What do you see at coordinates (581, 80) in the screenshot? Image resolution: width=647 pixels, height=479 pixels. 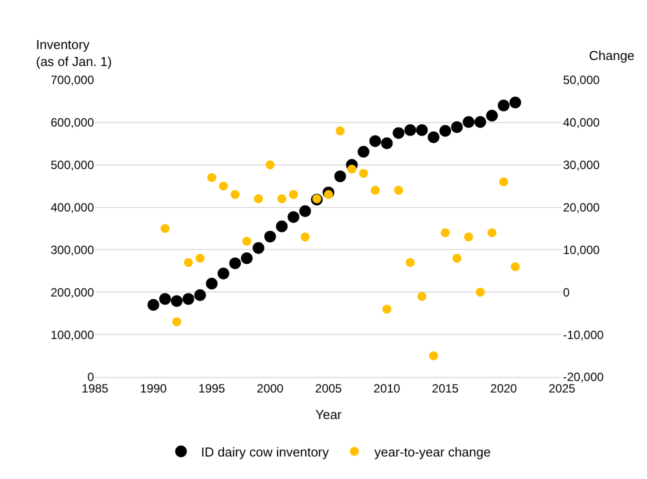 I see `y2-tick-label: 50,000` at bounding box center [581, 80].